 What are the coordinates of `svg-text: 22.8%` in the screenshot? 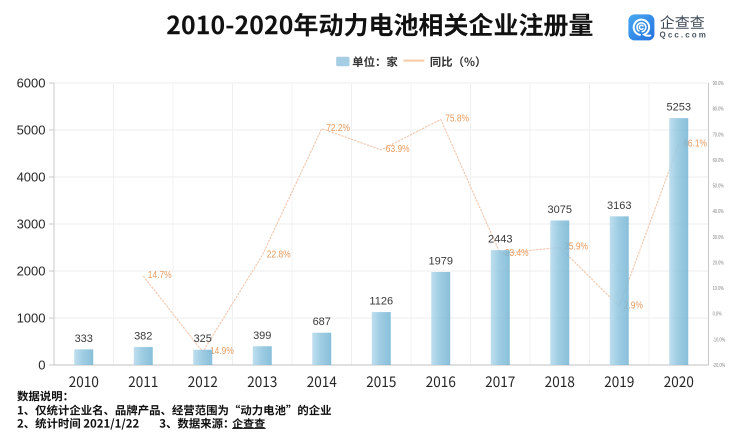 It's located at (279, 255).